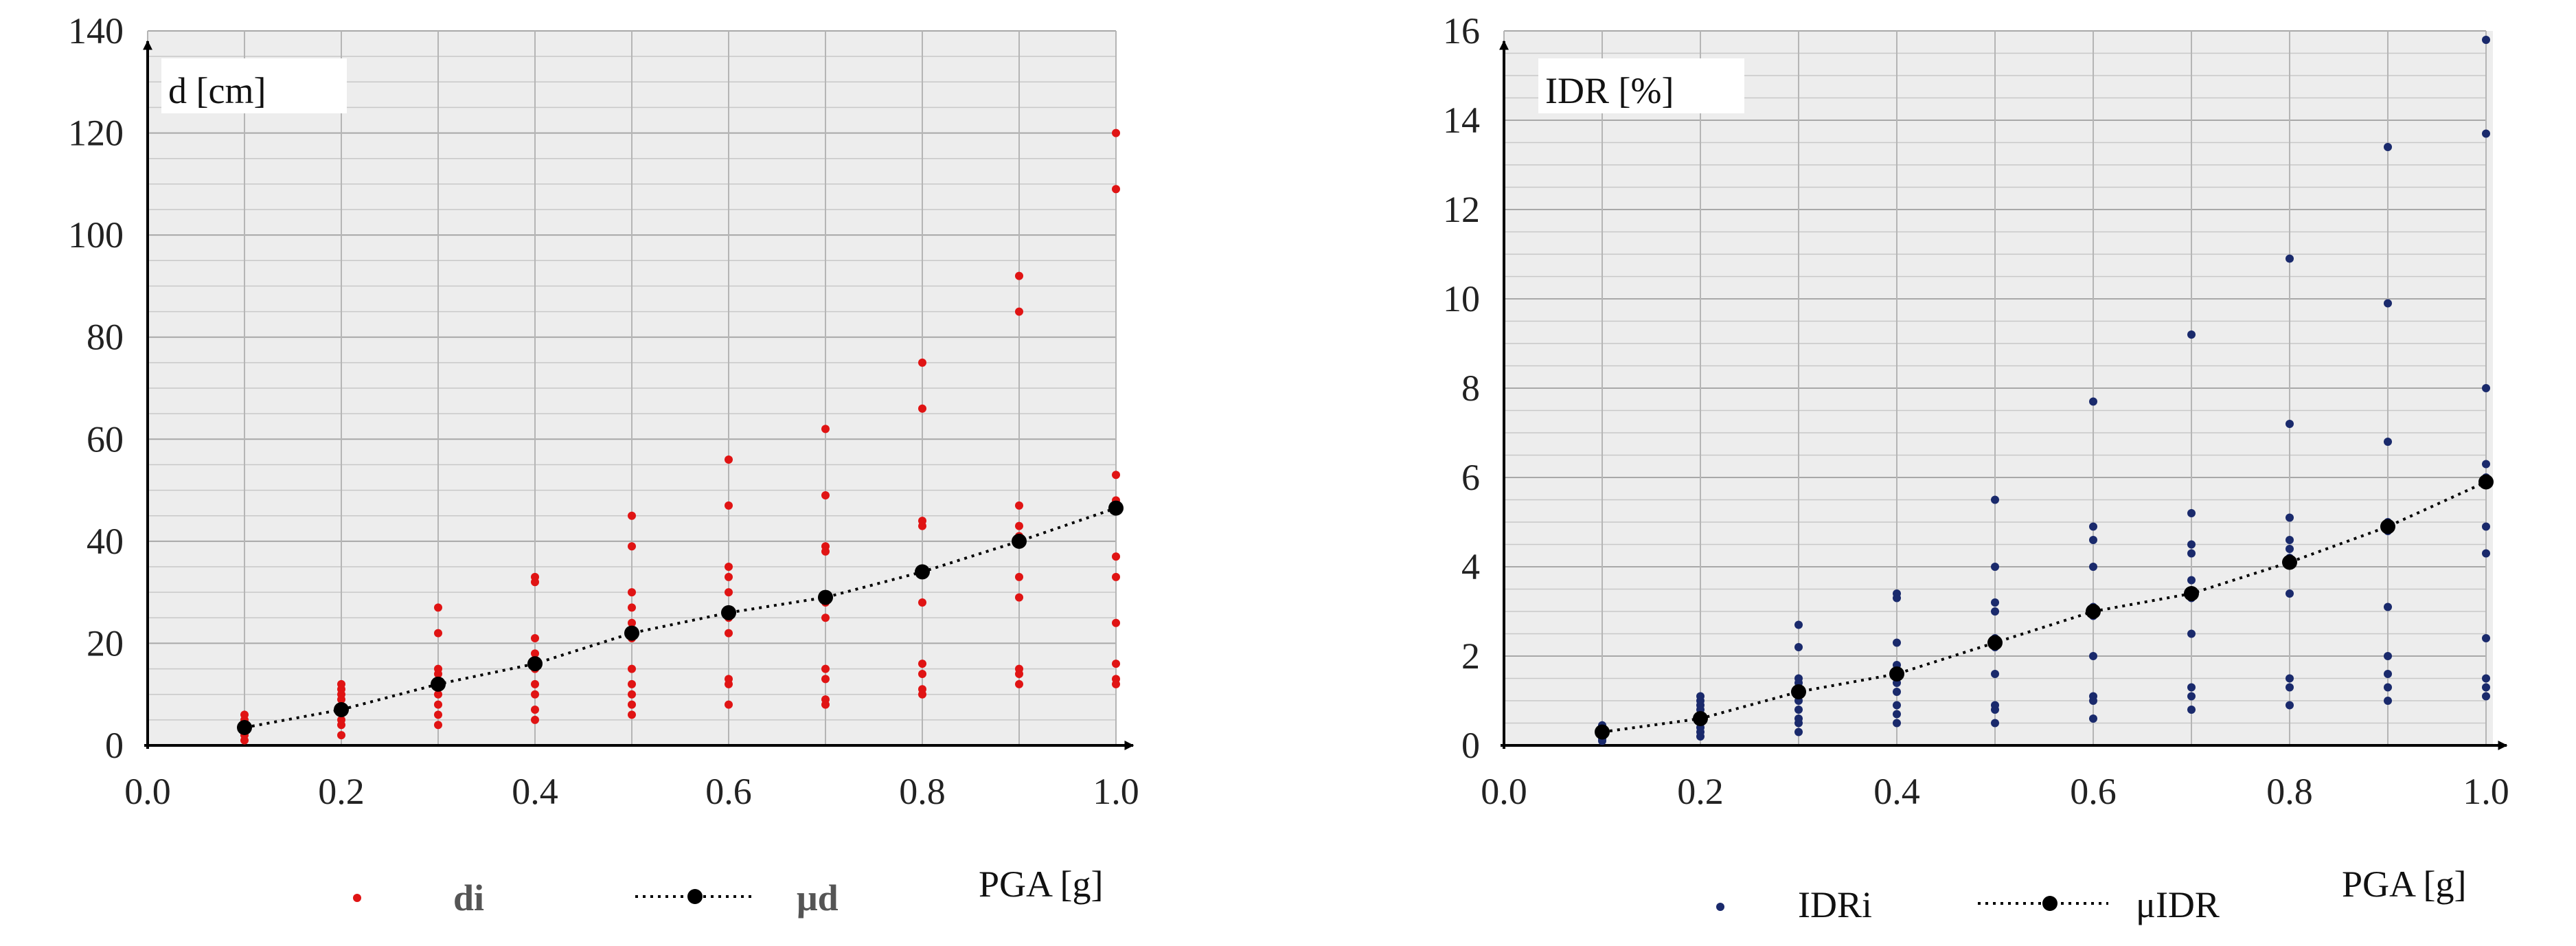 This screenshot has height=946, width=2576. Describe the element at coordinates (535, 791) in the screenshot. I see `x-tick-label: 0.4` at that location.